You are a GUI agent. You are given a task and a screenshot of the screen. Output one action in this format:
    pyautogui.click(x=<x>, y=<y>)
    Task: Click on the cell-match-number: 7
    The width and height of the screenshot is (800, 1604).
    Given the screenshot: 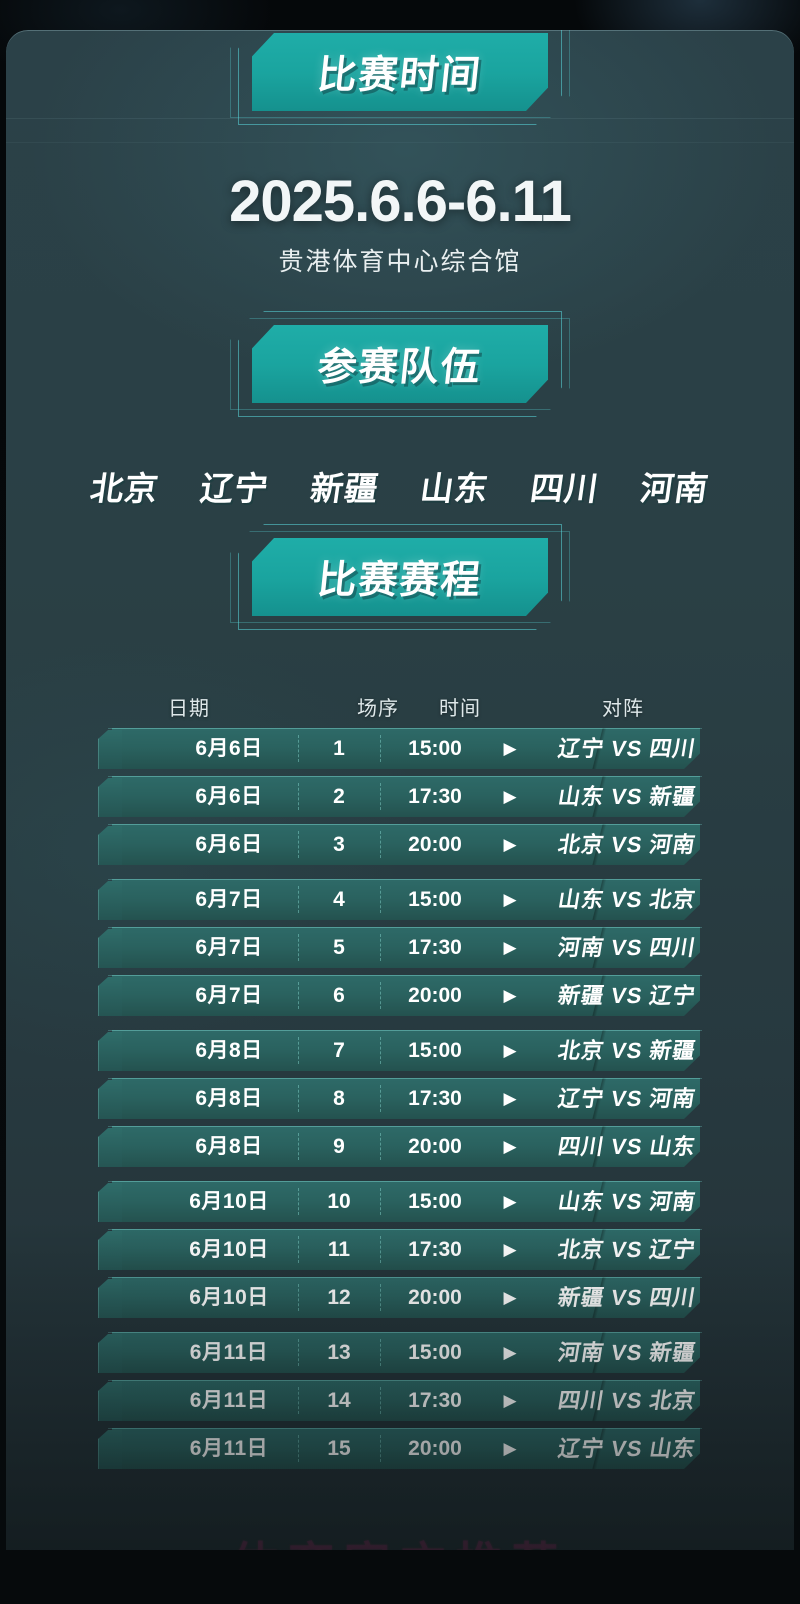 What is the action you would take?
    pyautogui.click(x=339, y=1050)
    